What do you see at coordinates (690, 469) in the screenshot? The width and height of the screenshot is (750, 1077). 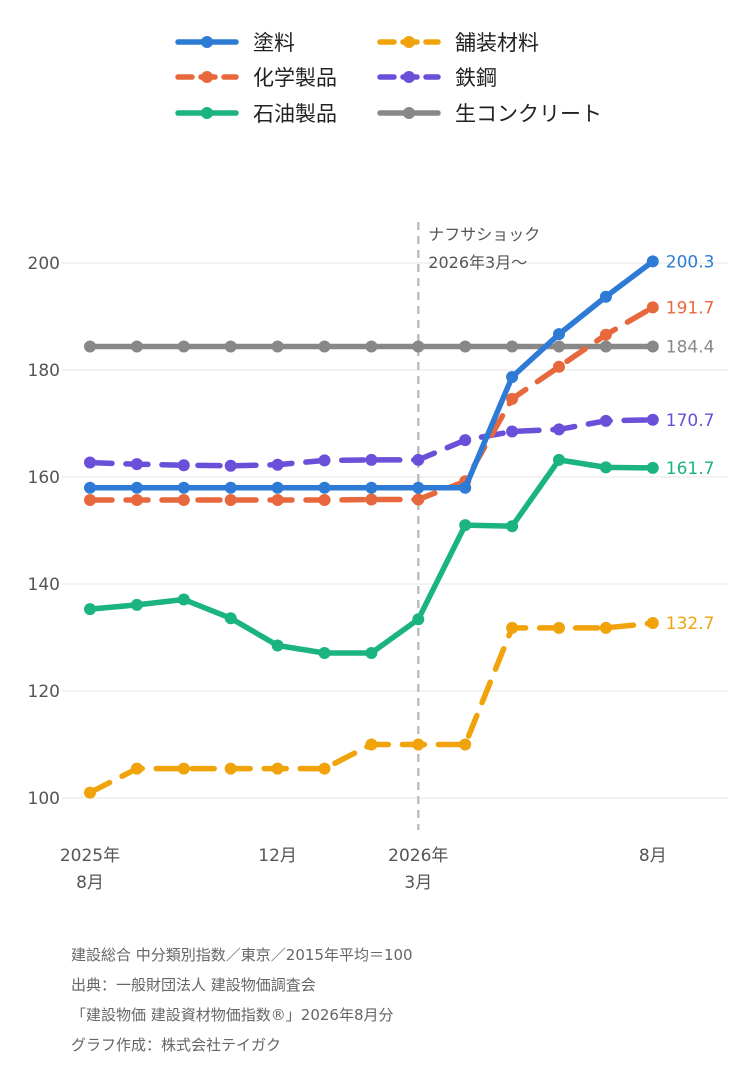 I see `end-label: 161.7` at bounding box center [690, 469].